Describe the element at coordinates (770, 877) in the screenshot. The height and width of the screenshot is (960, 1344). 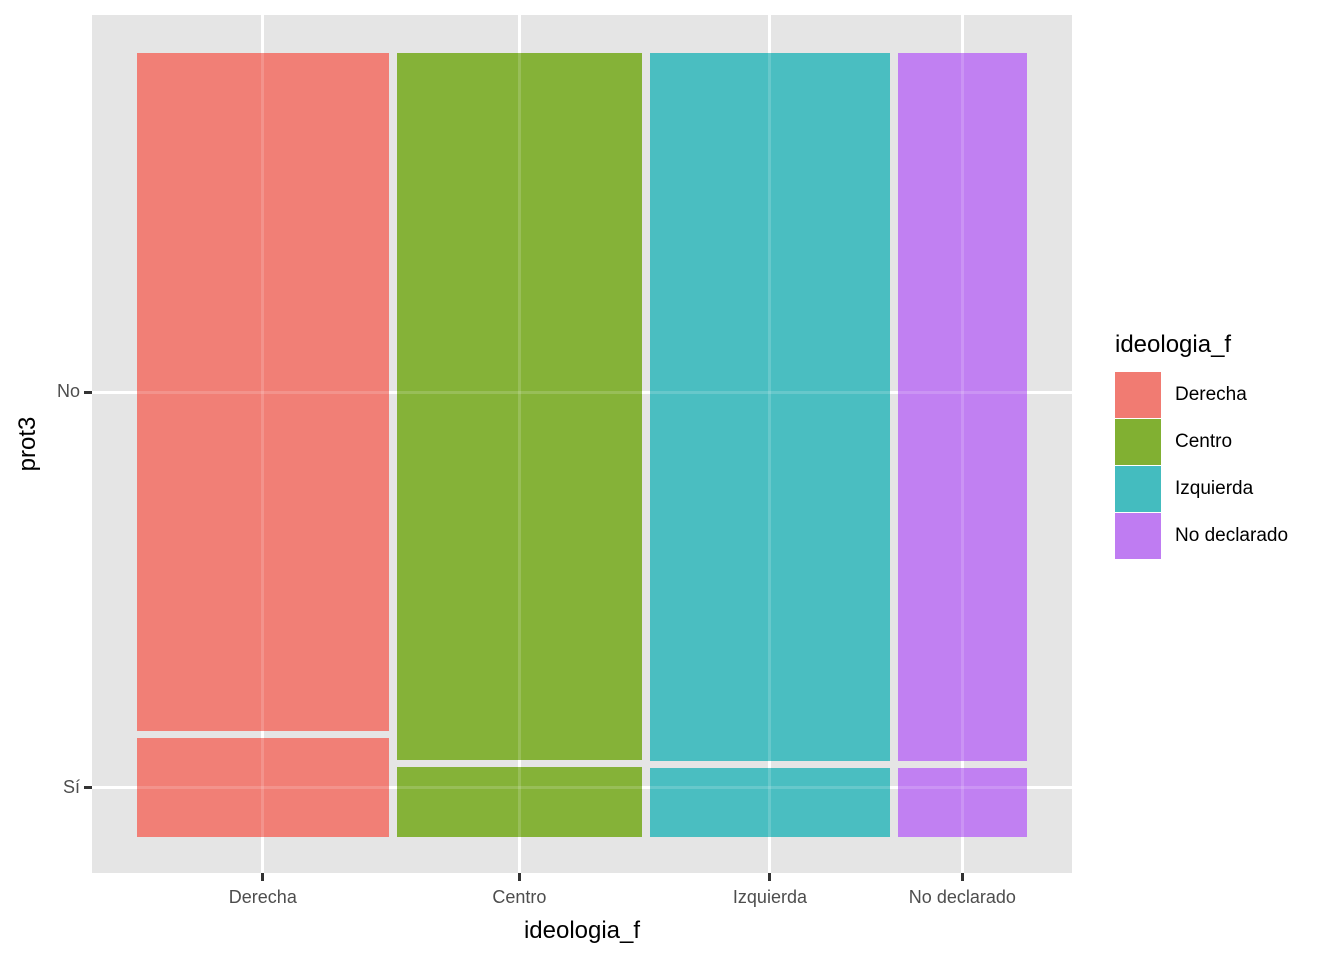
I see `x-axis-tick-izquierda` at that location.